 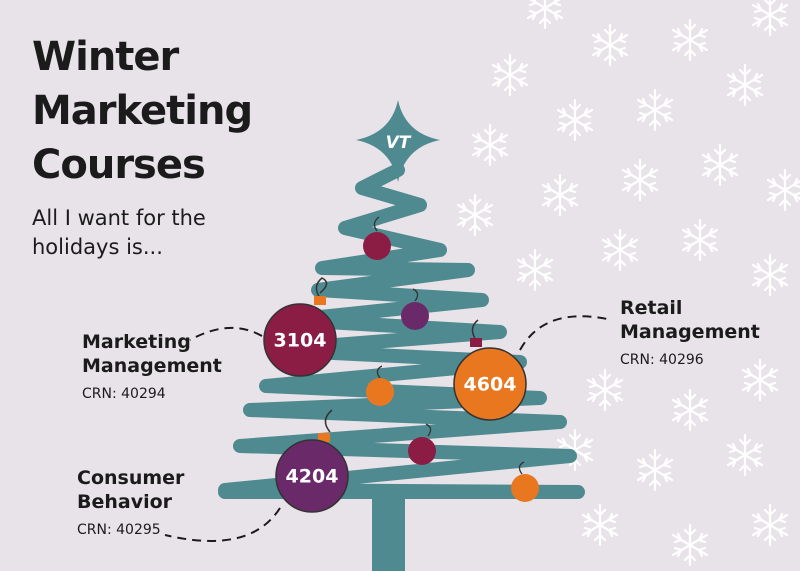 What do you see at coordinates (119, 530) in the screenshot?
I see `course-crn: CRN: 40295` at bounding box center [119, 530].